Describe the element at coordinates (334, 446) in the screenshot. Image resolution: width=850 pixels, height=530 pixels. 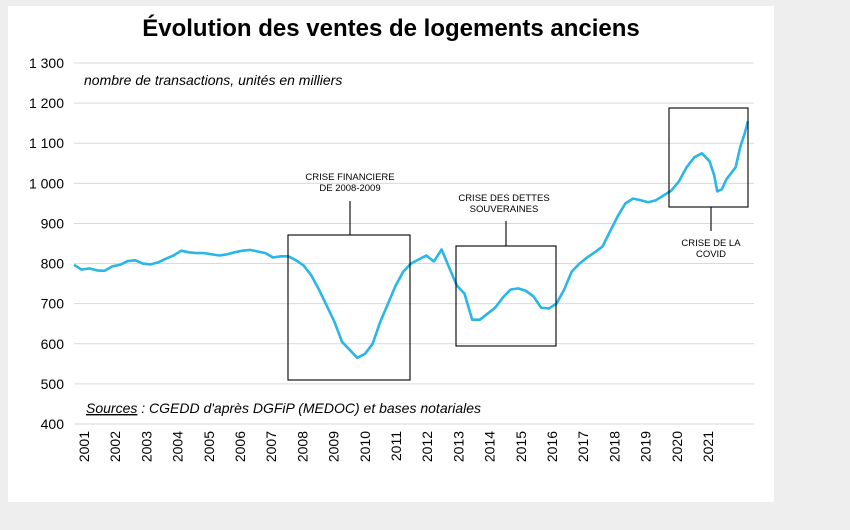
I see `x-tick-label: 2009` at that location.